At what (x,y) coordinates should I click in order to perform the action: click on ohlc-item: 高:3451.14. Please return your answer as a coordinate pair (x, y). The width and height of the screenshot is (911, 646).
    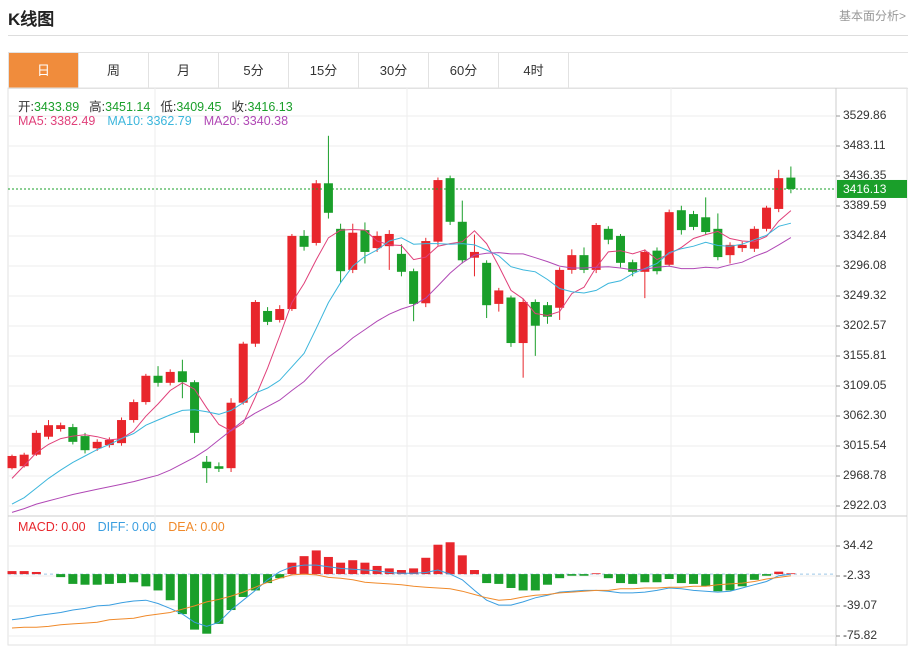
    Looking at the image, I should click on (119, 105).